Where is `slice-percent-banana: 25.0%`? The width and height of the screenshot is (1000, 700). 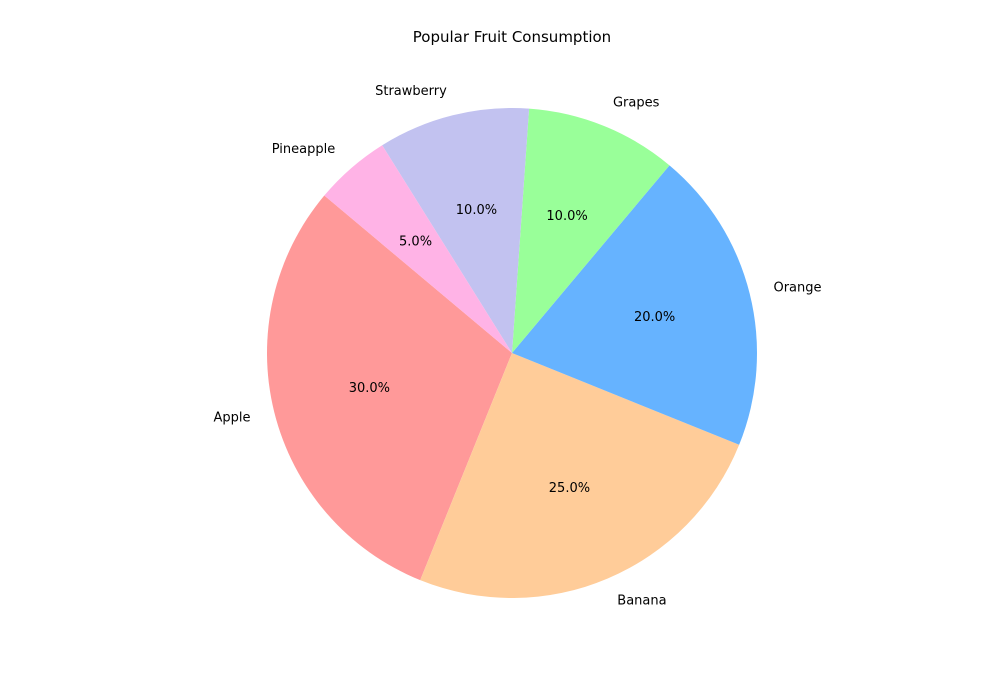
slice-percent-banana: 25.0% is located at coordinates (569, 488).